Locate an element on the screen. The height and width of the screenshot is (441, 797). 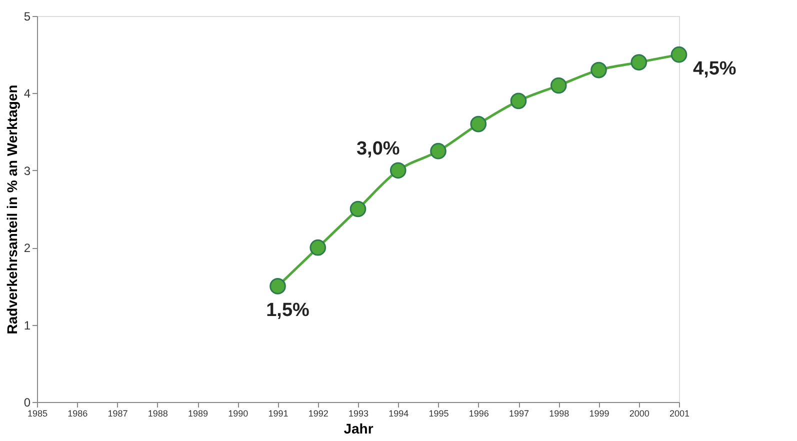
x-tick-label: 1998 is located at coordinates (559, 413).